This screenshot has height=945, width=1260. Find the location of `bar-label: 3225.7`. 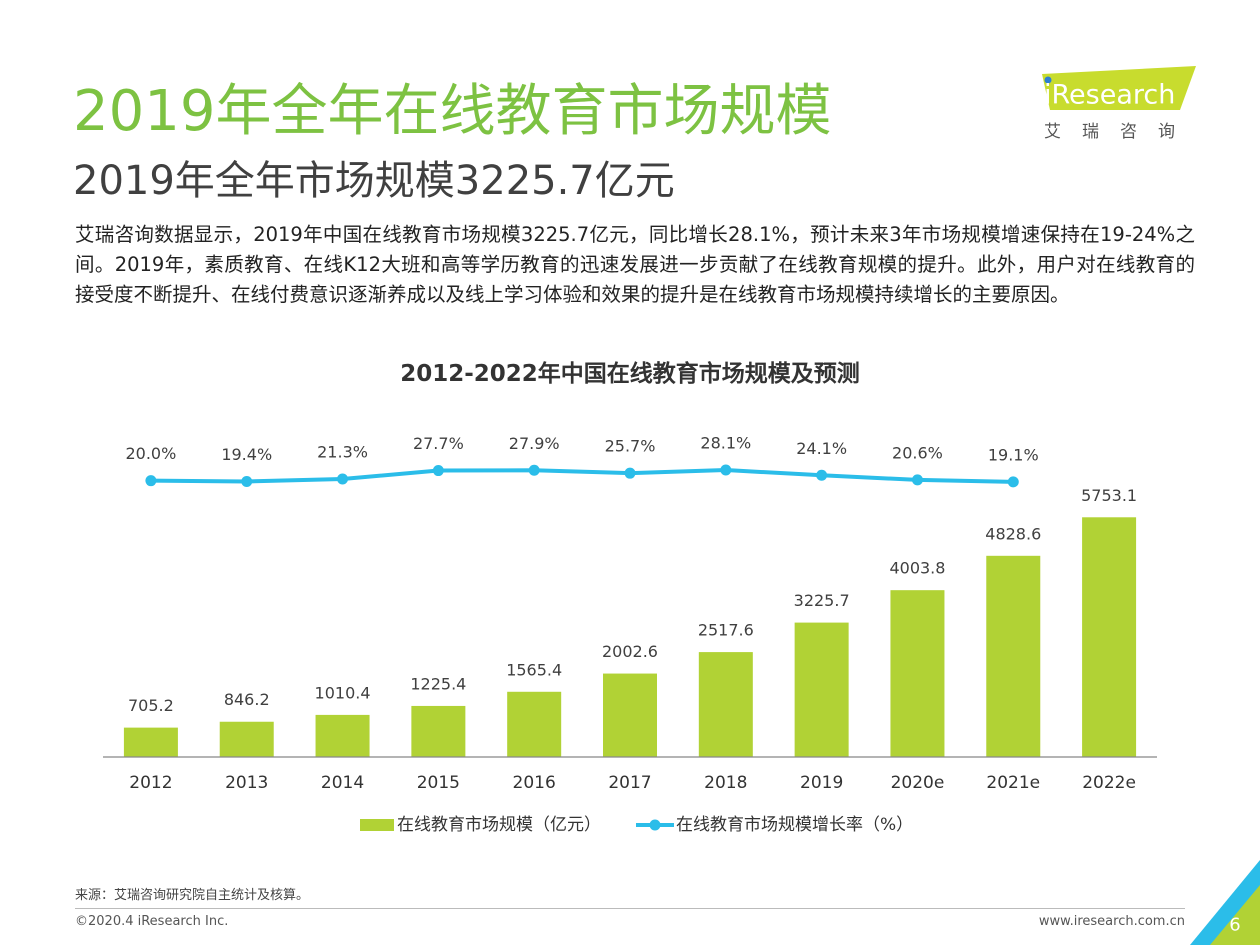

bar-label: 3225.7 is located at coordinates (822, 600).